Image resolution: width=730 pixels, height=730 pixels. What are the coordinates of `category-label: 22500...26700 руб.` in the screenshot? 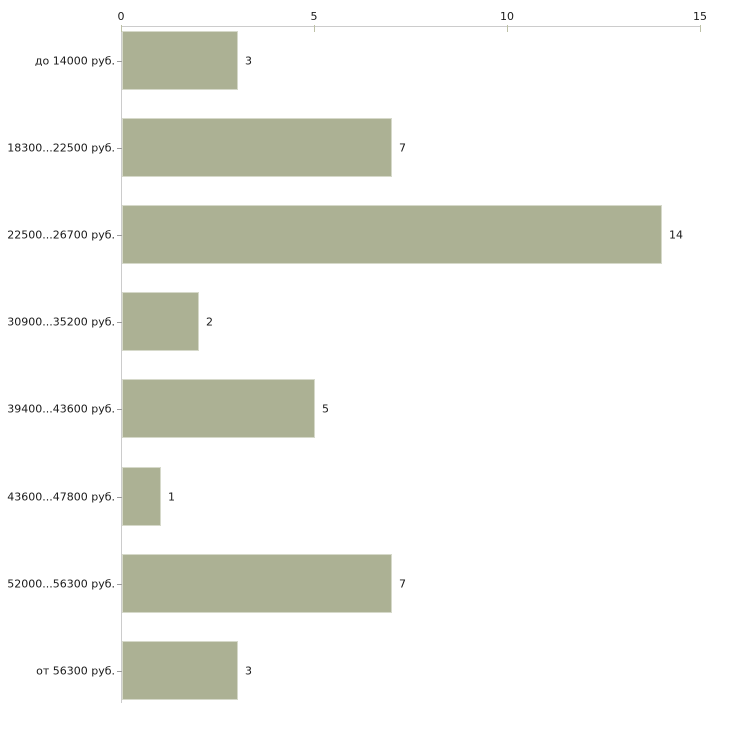 It's located at (61, 234).